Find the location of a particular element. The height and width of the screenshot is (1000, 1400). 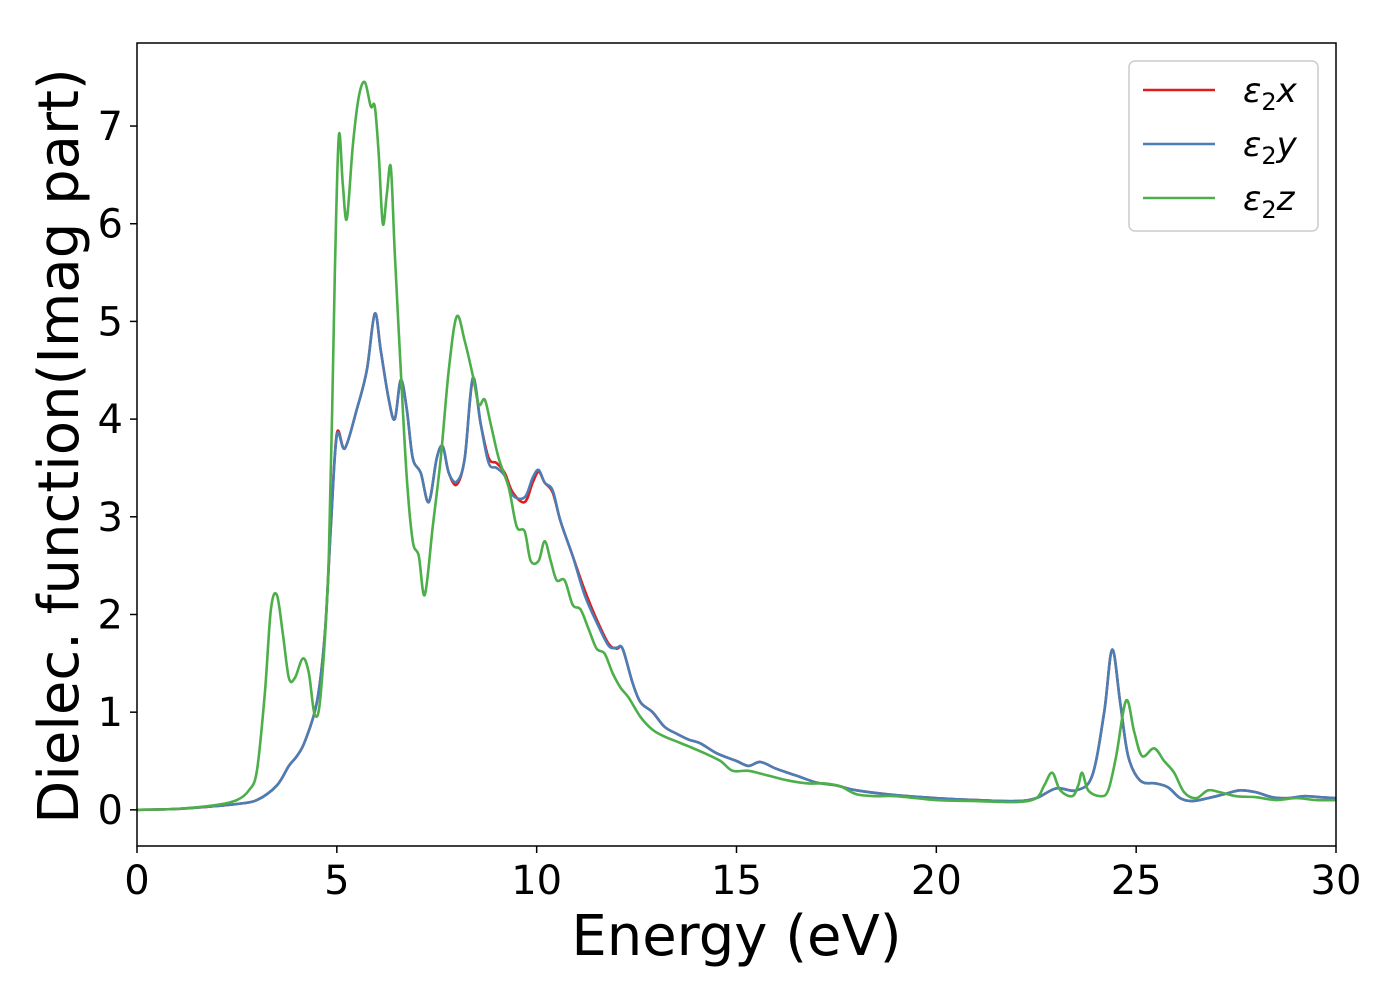

y-tick-label: 7 is located at coordinates (110, 127).